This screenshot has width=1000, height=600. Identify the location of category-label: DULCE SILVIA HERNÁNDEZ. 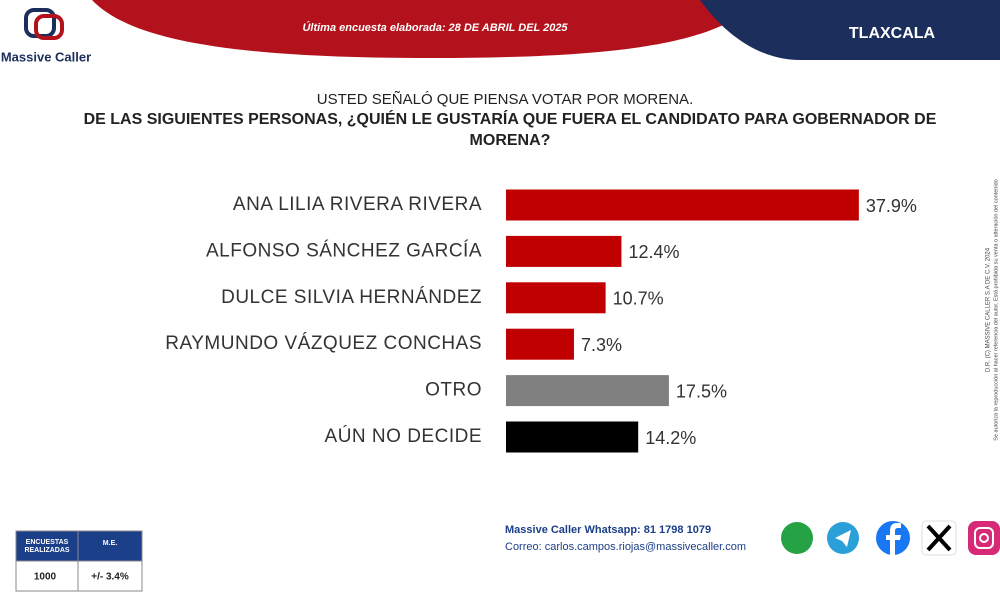
(351, 297).